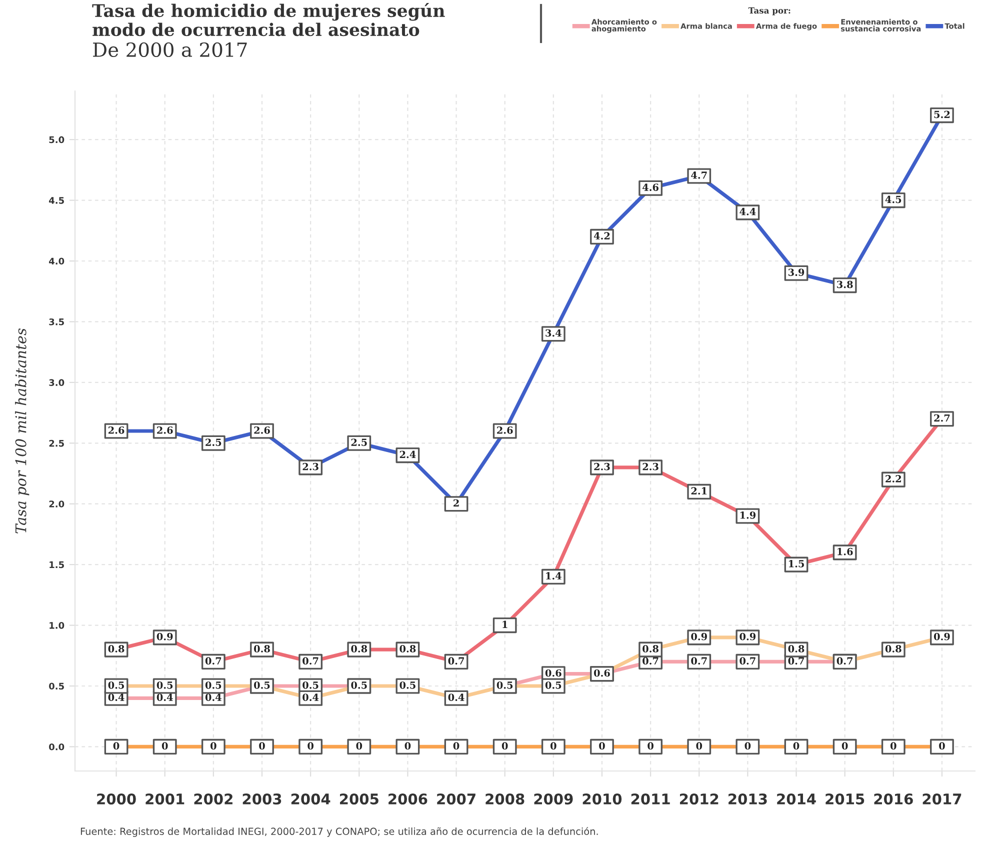 Image resolution: width=997 pixels, height=846 pixels. What do you see at coordinates (56, 200) in the screenshot?
I see `y-tick-label: 4.5` at bounding box center [56, 200].